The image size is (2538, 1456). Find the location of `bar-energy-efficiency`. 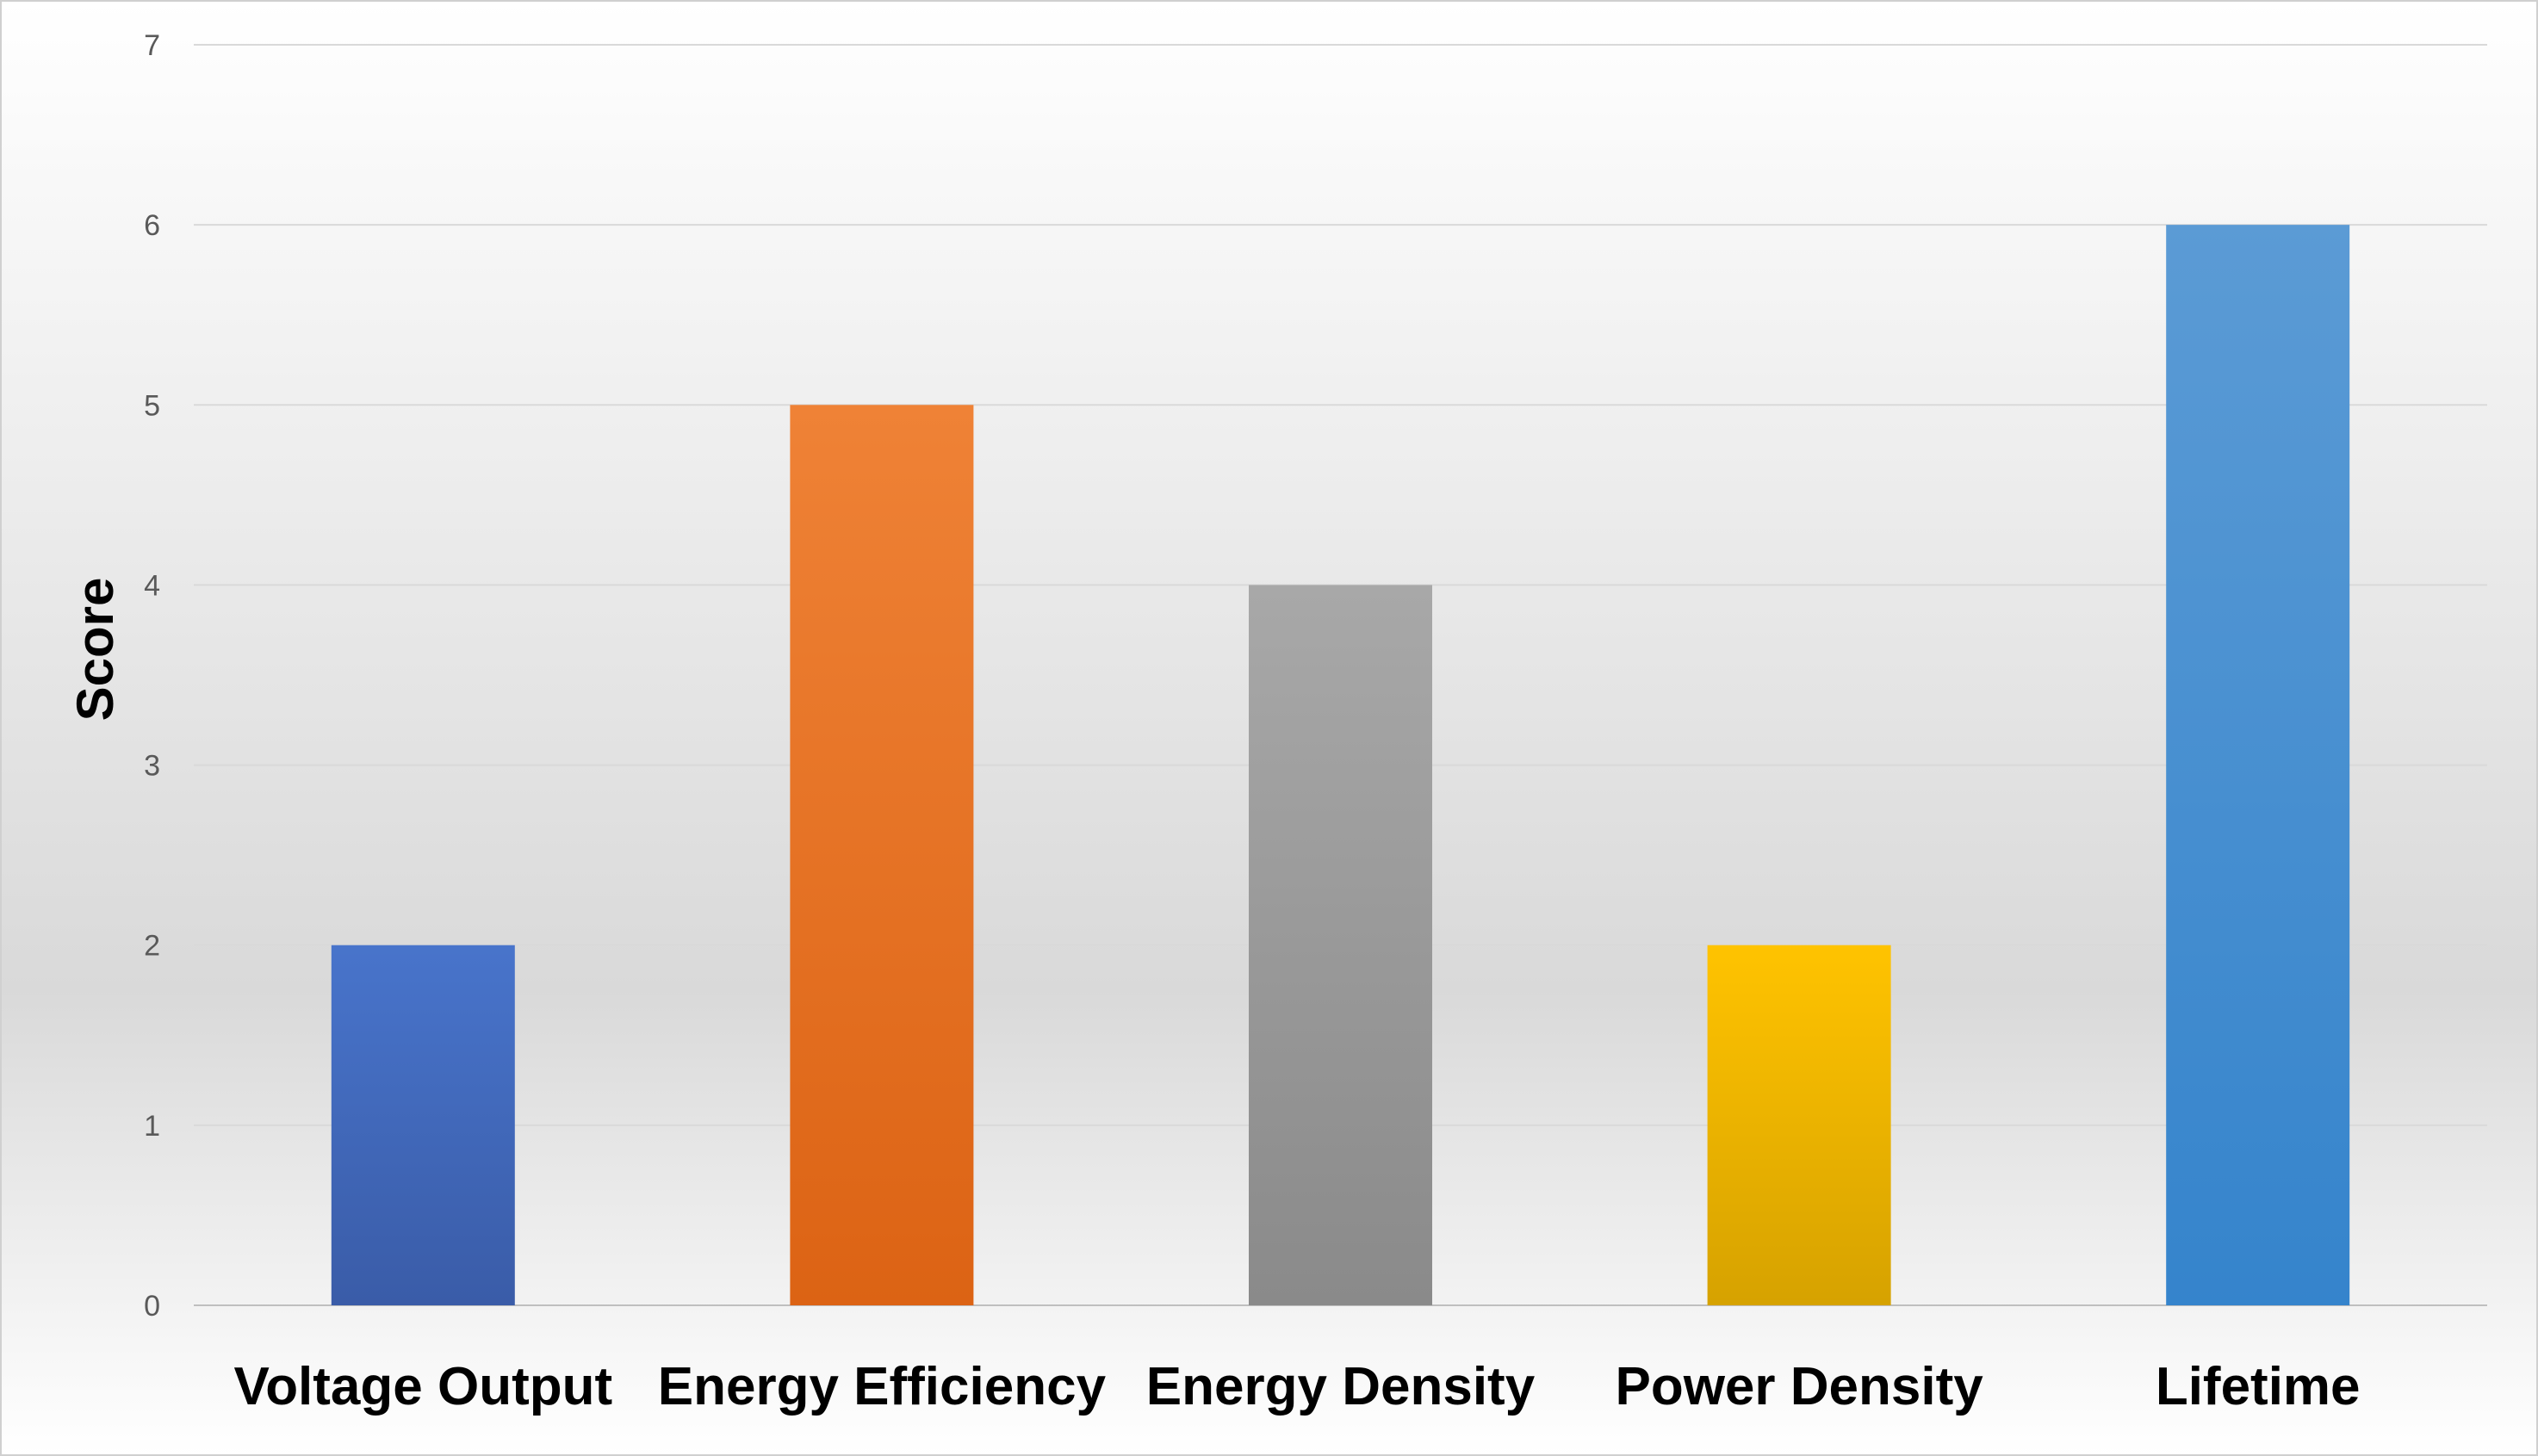

bar-energy-efficiency is located at coordinates (882, 856).